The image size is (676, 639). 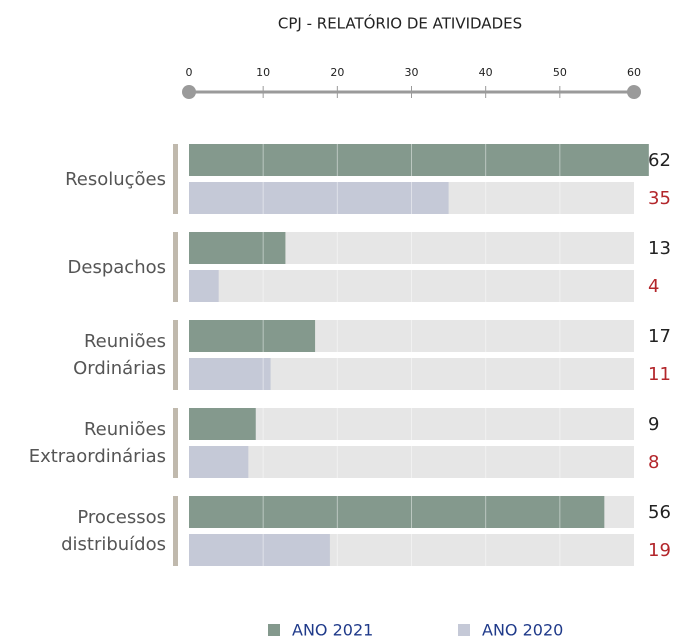 What do you see at coordinates (659, 336) in the screenshot?
I see `value-label: 17` at bounding box center [659, 336].